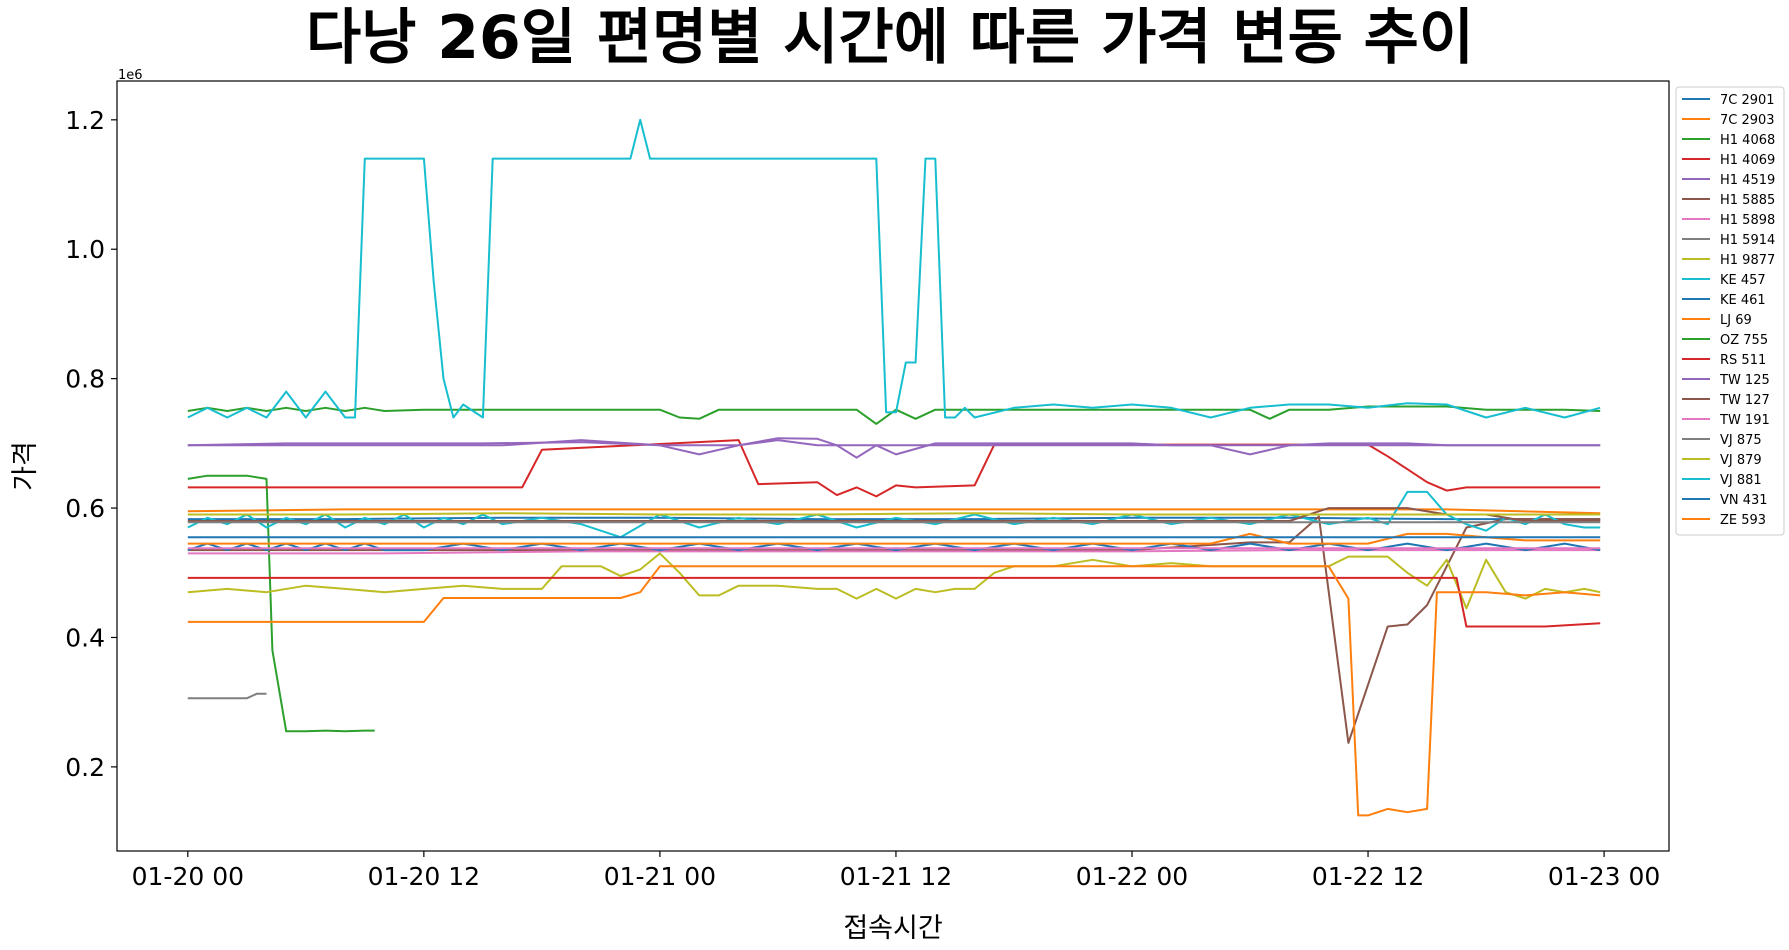 The image size is (1789, 950). Describe the element at coordinates (1743, 300) in the screenshot. I see `legend-label: KE 461` at that location.